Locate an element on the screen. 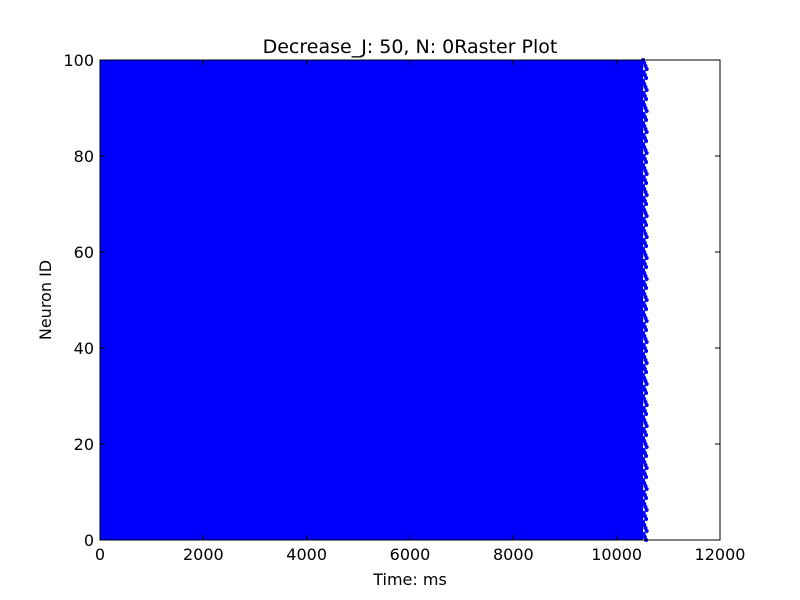 The width and height of the screenshot is (800, 600). x-tick-label: 4000 is located at coordinates (306, 554).